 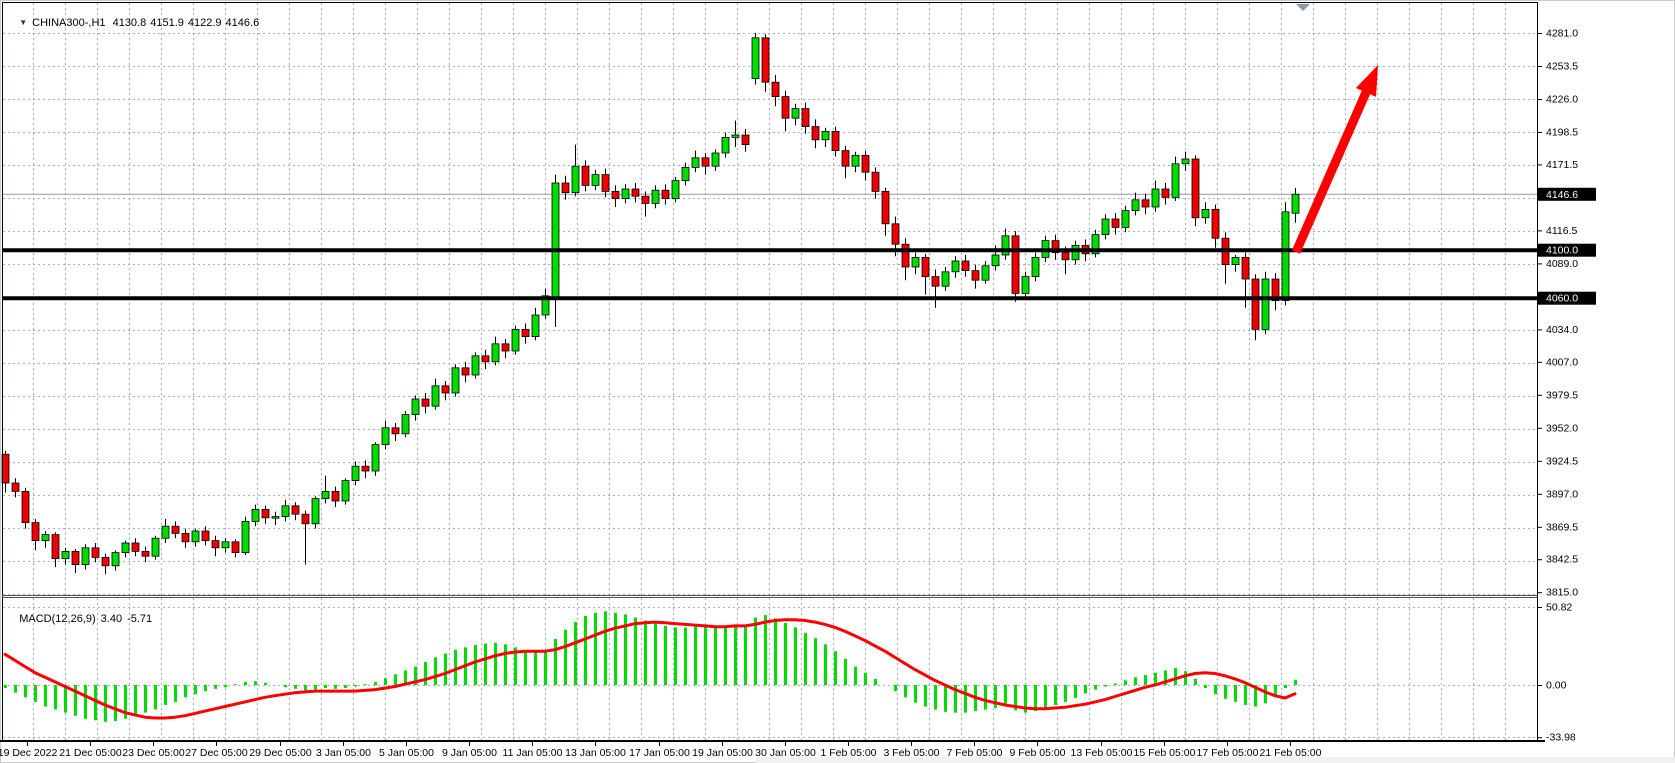 I want to click on svg-text: 4146.6, so click(x=1562, y=195).